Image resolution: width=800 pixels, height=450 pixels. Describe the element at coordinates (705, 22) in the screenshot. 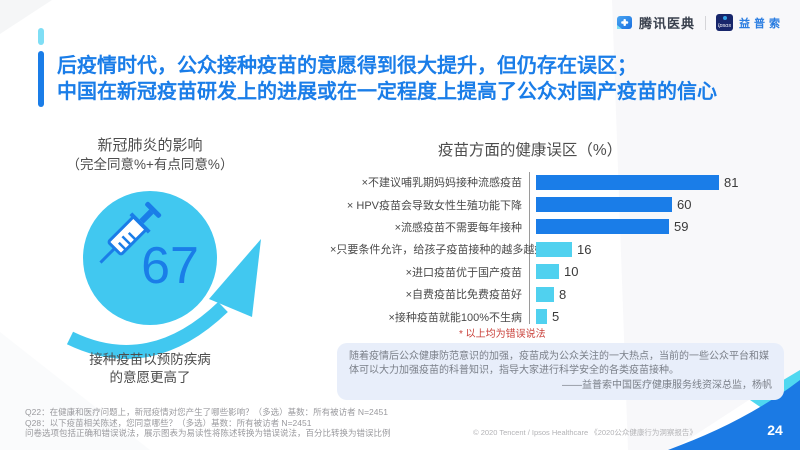

I see `logo-divider` at that location.